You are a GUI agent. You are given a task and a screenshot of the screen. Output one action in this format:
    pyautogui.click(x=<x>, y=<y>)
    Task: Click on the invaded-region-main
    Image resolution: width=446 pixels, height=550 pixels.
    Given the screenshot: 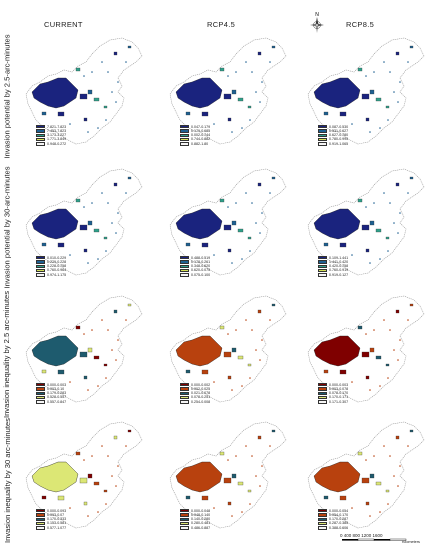 What is the action you would take?
    pyautogui.click(x=199, y=93)
    